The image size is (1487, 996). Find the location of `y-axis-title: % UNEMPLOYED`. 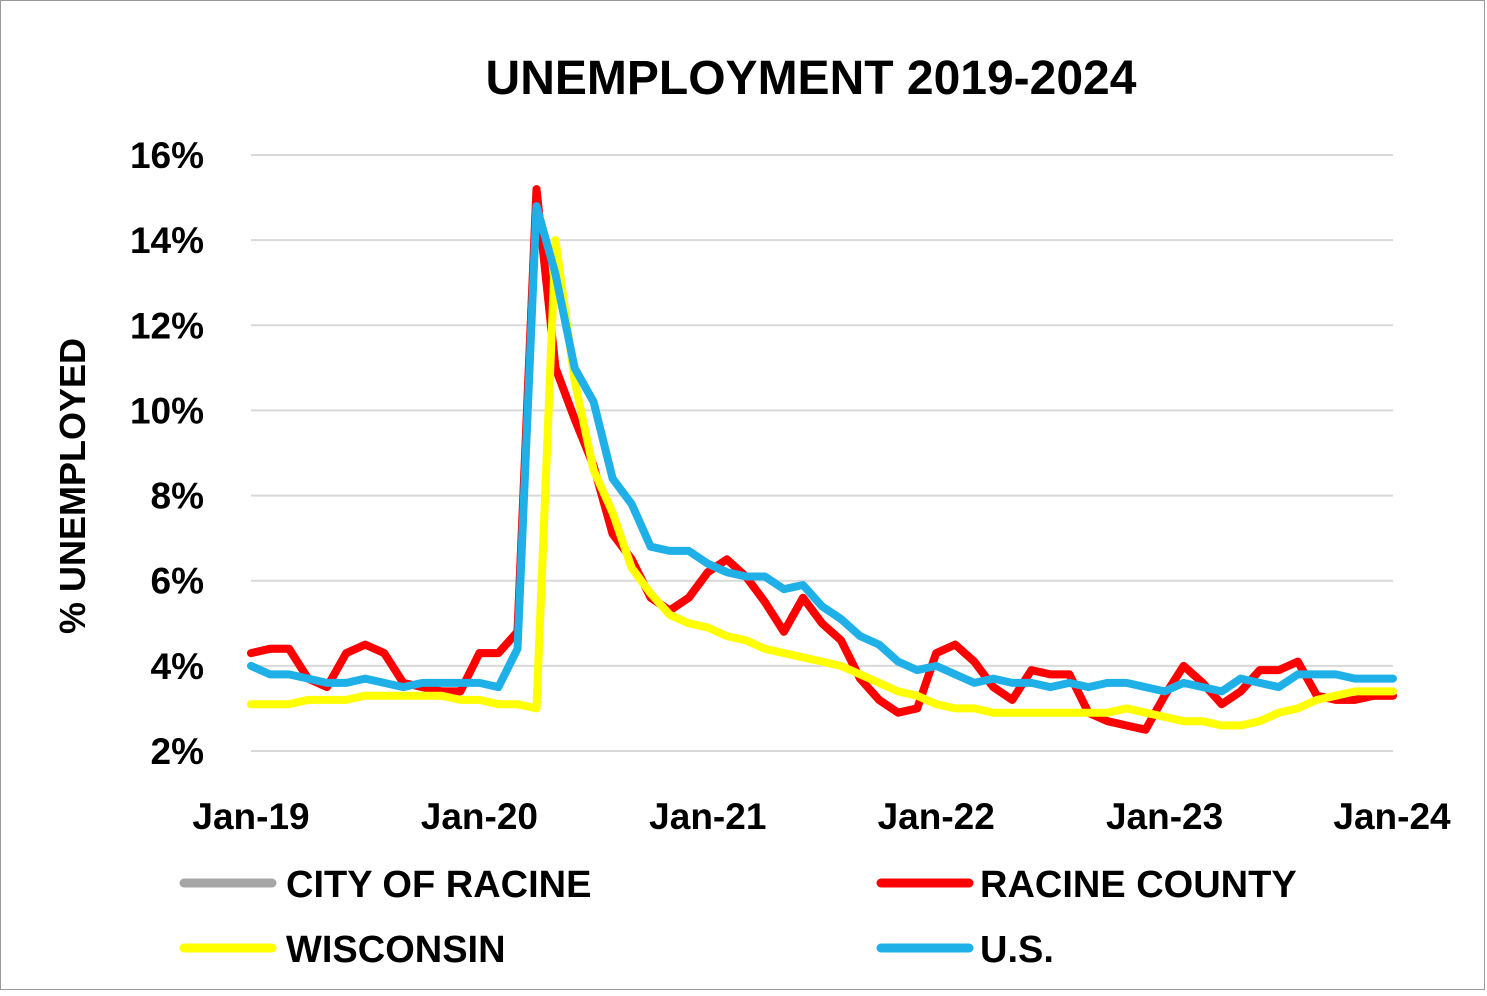

y-axis-title: % UNEMPLOYED is located at coordinates (72, 486).